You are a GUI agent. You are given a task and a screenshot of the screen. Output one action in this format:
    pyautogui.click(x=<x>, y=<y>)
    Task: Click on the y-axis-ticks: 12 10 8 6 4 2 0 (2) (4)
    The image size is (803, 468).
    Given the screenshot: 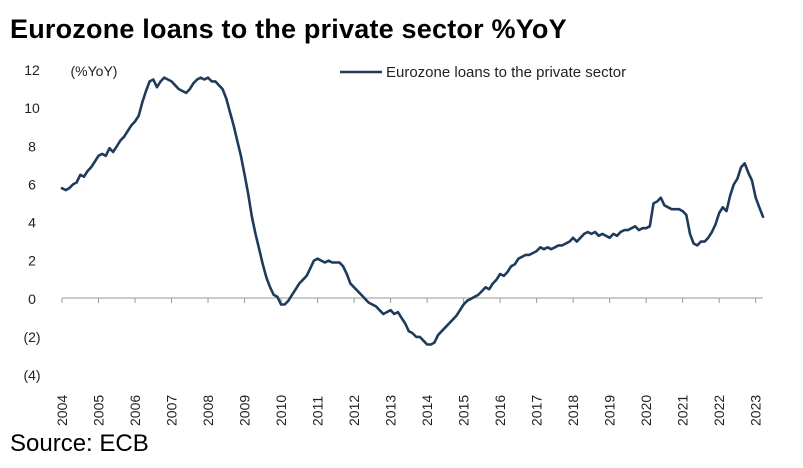 What is the action you would take?
    pyautogui.click(x=31, y=222)
    